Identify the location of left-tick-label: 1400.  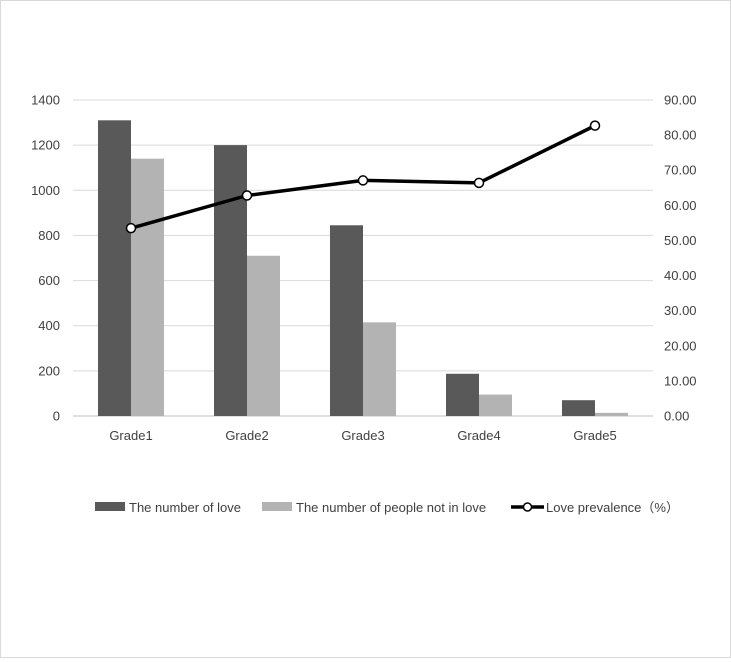
(45, 100).